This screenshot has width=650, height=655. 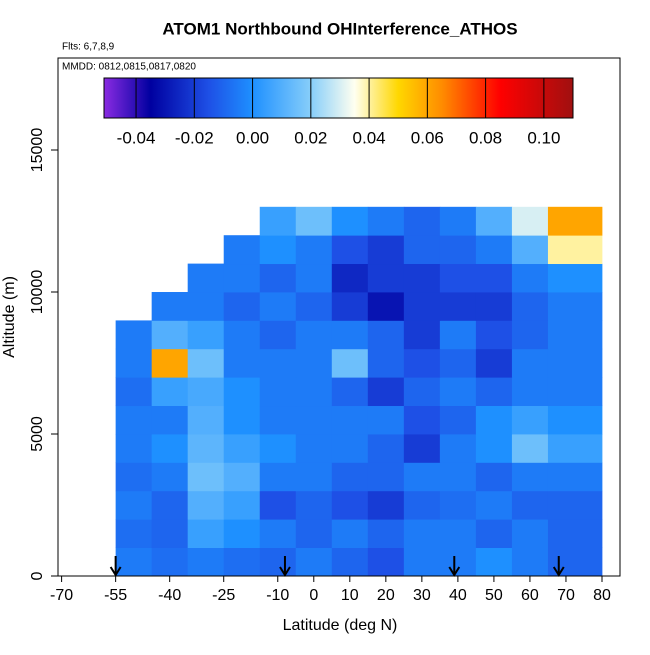 What do you see at coordinates (136, 137) in the screenshot?
I see `colorbar-tick-label: -0.04` at bounding box center [136, 137].